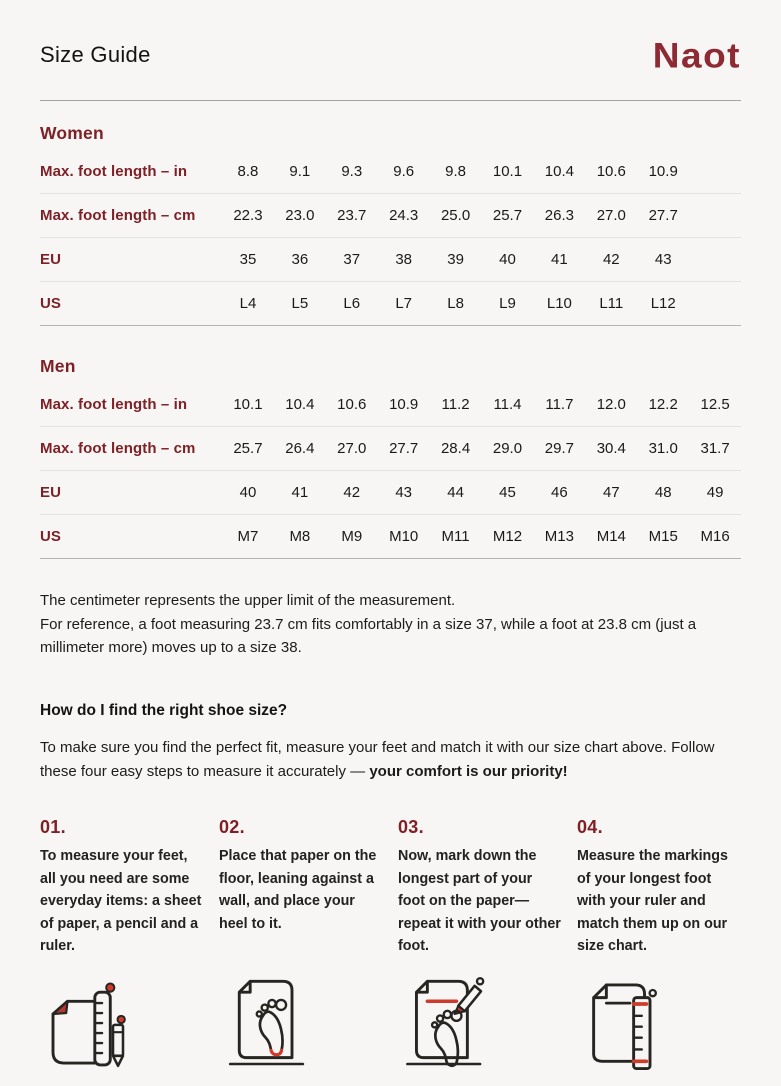  I want to click on size-cell: M11, so click(455, 536).